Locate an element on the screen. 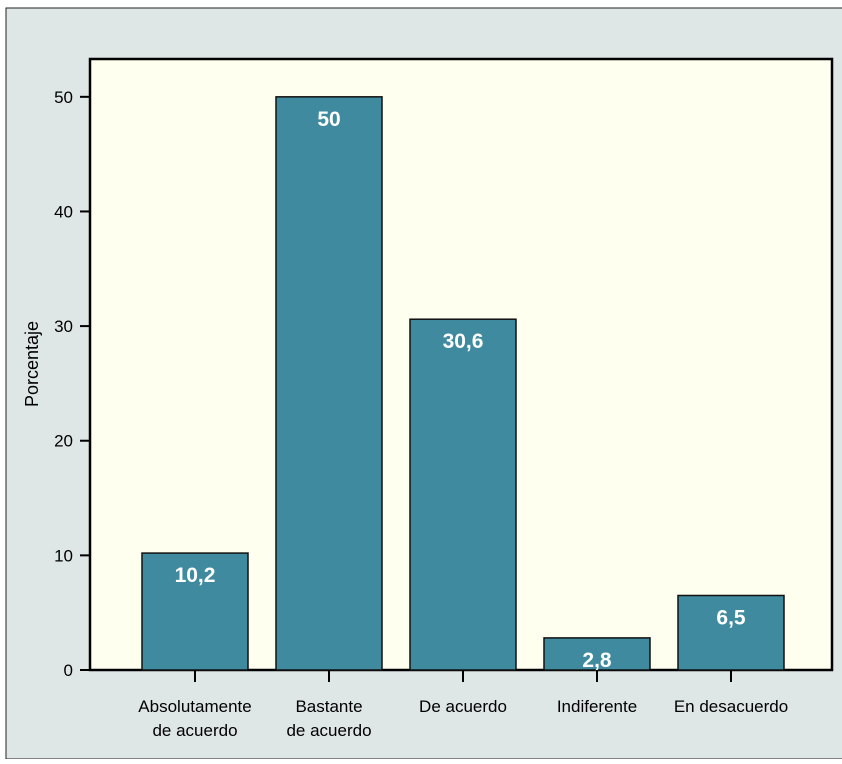 This screenshot has width=842, height=764. x-tick-label: En desacuerdo is located at coordinates (731, 706).